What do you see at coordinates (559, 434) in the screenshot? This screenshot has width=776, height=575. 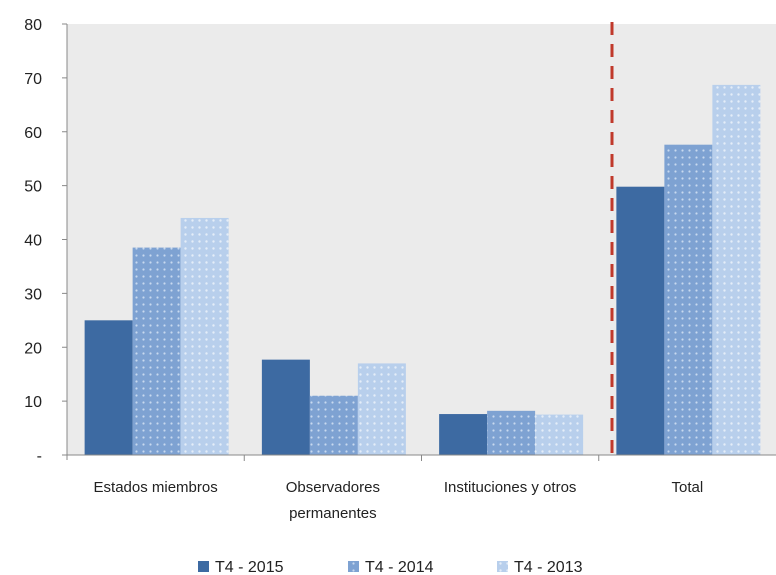 I see `bar-t4-2013-instituciones-y-otros` at bounding box center [559, 434].